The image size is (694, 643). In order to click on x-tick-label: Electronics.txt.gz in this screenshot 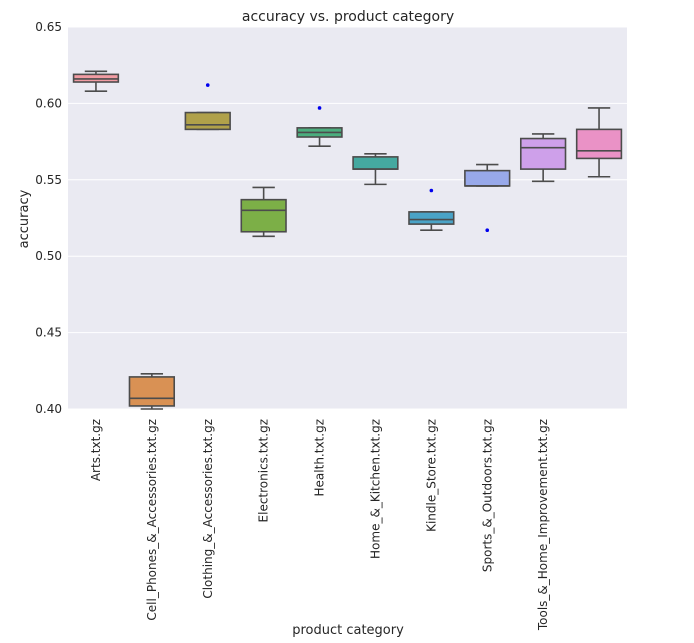, I will do `click(264, 470)`.